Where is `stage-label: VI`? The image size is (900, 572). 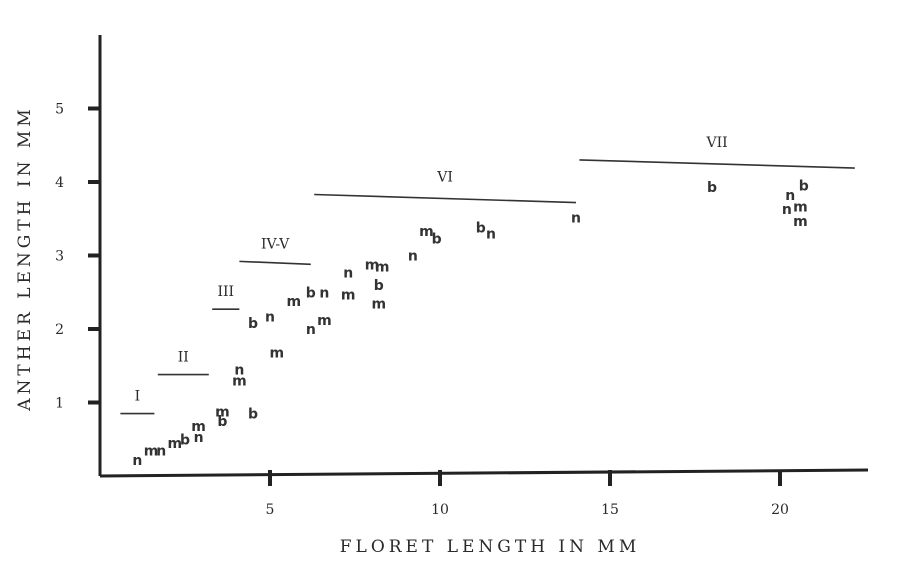 stage-label: VI is located at coordinates (444, 177).